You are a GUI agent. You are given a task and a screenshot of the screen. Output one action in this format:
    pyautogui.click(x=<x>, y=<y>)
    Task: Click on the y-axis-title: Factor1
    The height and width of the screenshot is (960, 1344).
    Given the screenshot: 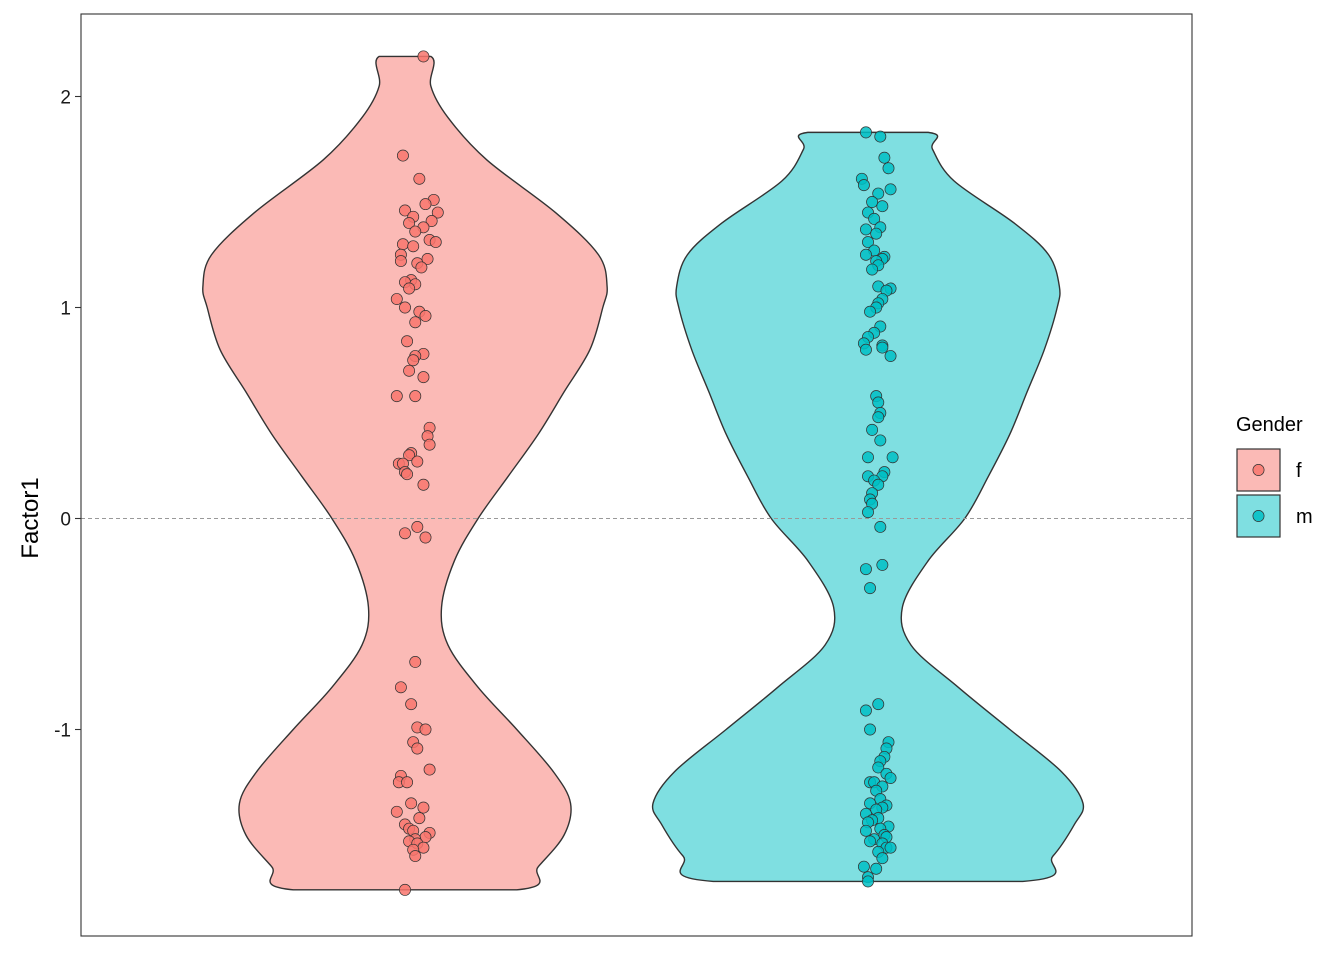 What is the action you would take?
    pyautogui.click(x=30, y=517)
    